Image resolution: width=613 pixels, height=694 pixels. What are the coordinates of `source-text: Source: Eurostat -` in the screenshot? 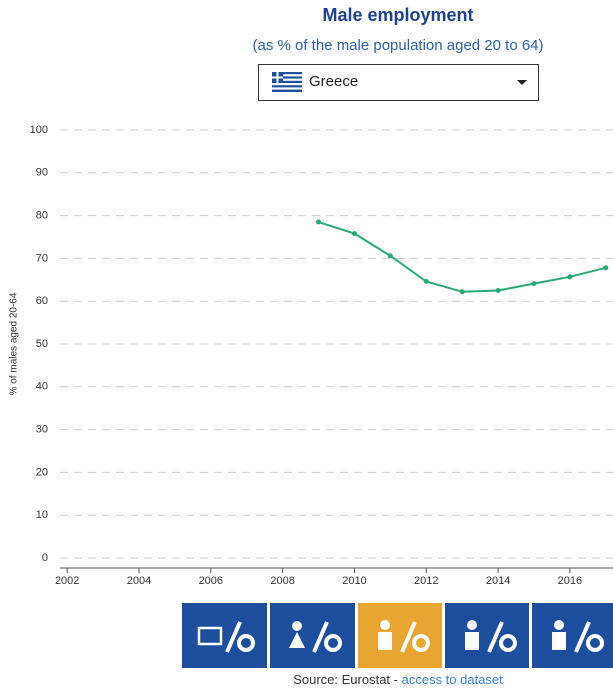 It's located at (347, 679).